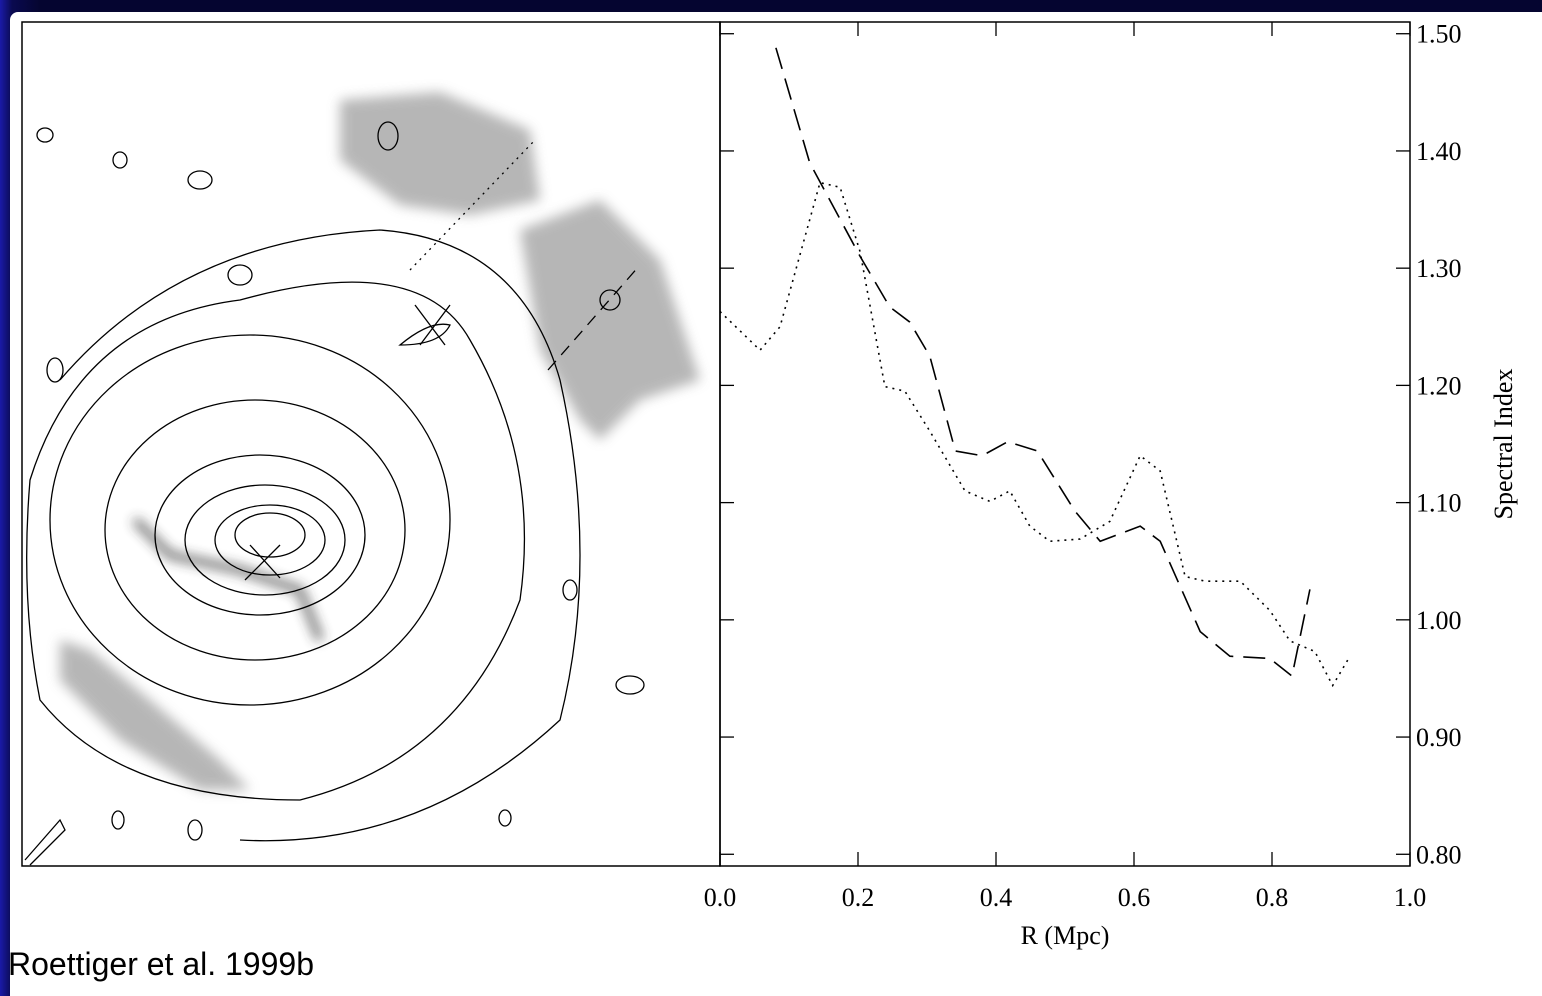  Describe the element at coordinates (1439, 385) in the screenshot. I see `y-tick-label: 1.20` at that location.